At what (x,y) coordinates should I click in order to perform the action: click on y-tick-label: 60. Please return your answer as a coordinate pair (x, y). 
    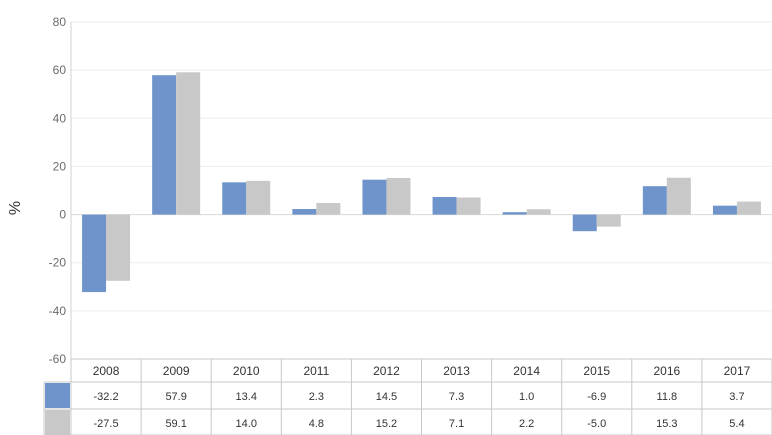
    Looking at the image, I should click on (60, 70).